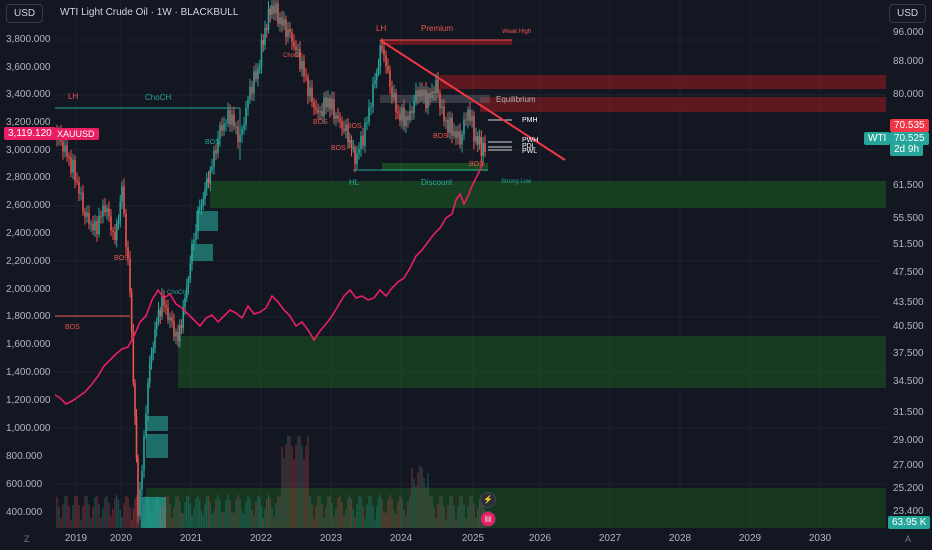 This screenshot has height=550, width=932. What do you see at coordinates (683, 104) in the screenshot?
I see `supply-zone-lower` at bounding box center [683, 104].